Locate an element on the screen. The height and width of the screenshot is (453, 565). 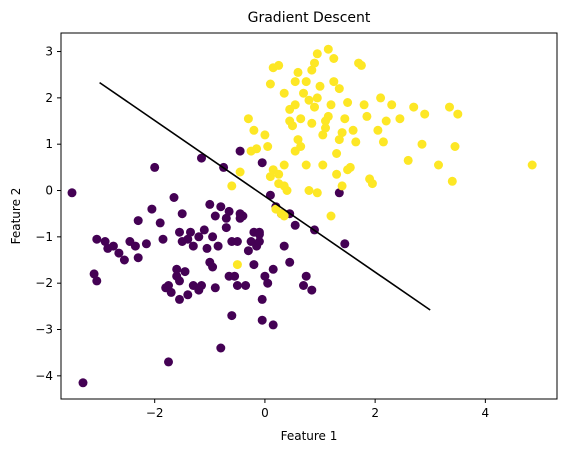
y-tick-label: 3 is located at coordinates (49, 52).